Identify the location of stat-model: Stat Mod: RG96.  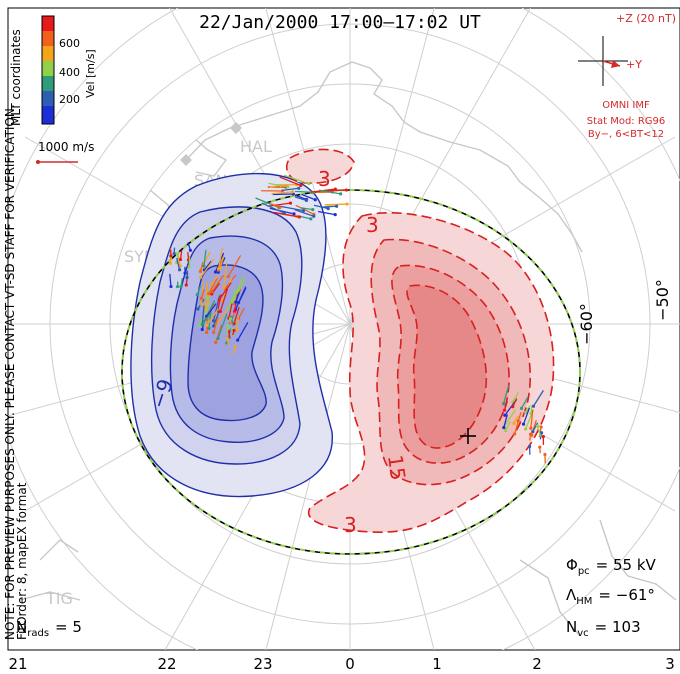
(626, 121).